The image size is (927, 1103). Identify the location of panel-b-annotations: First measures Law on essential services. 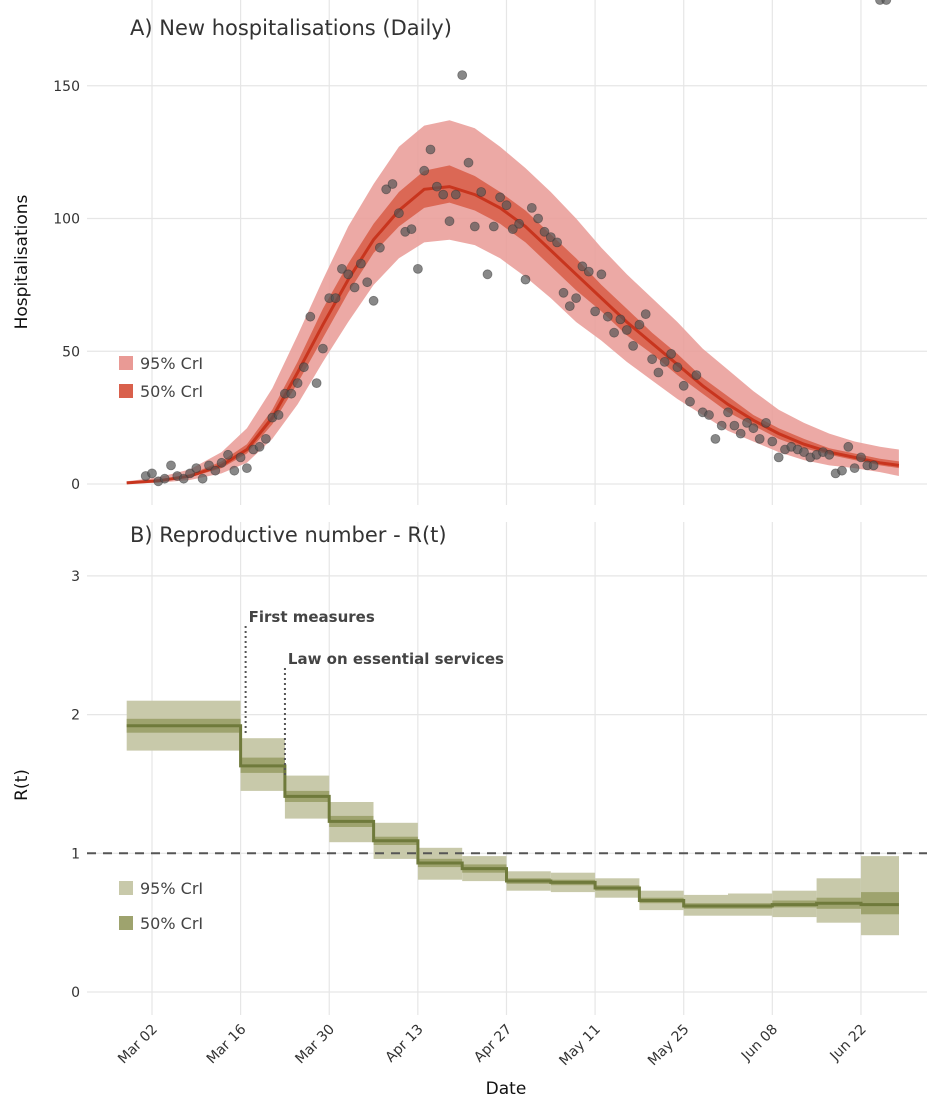
(374, 692).